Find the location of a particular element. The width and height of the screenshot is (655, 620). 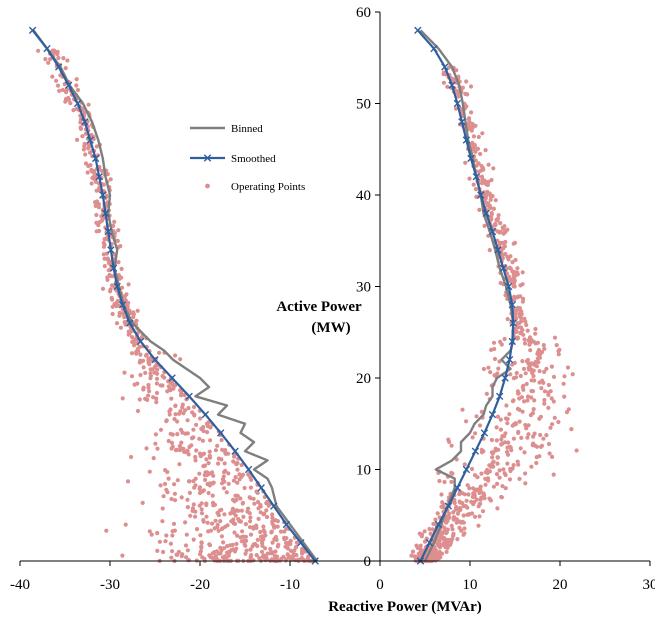

y-tick-label: 20 is located at coordinates (363, 379).